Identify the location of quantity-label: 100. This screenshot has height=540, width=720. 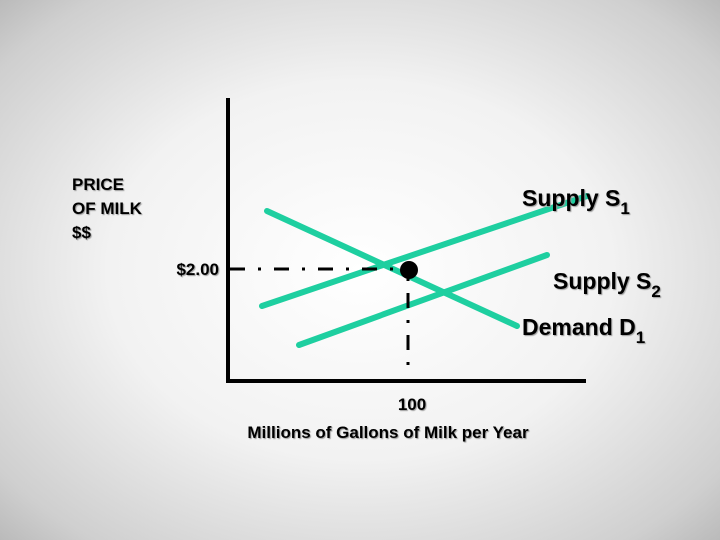
(412, 404).